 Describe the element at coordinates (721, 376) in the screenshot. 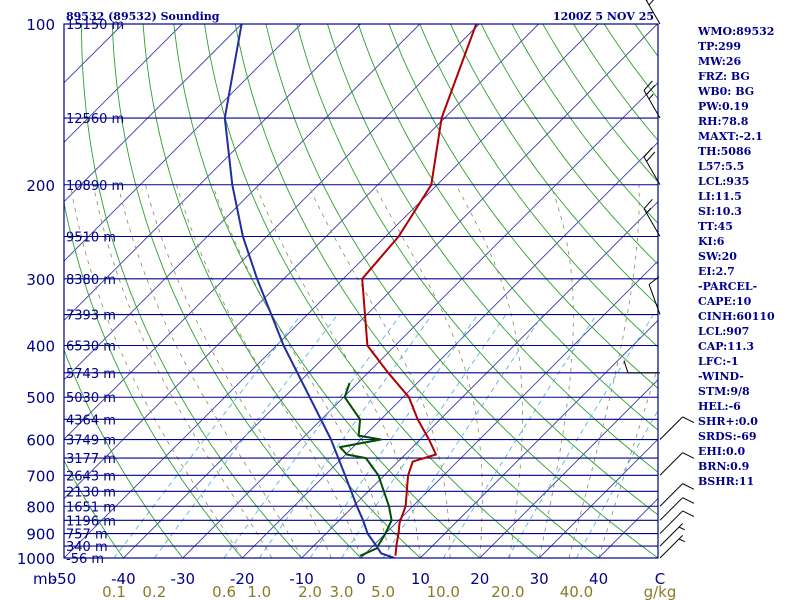

I see `index-item: -WIND-` at that location.